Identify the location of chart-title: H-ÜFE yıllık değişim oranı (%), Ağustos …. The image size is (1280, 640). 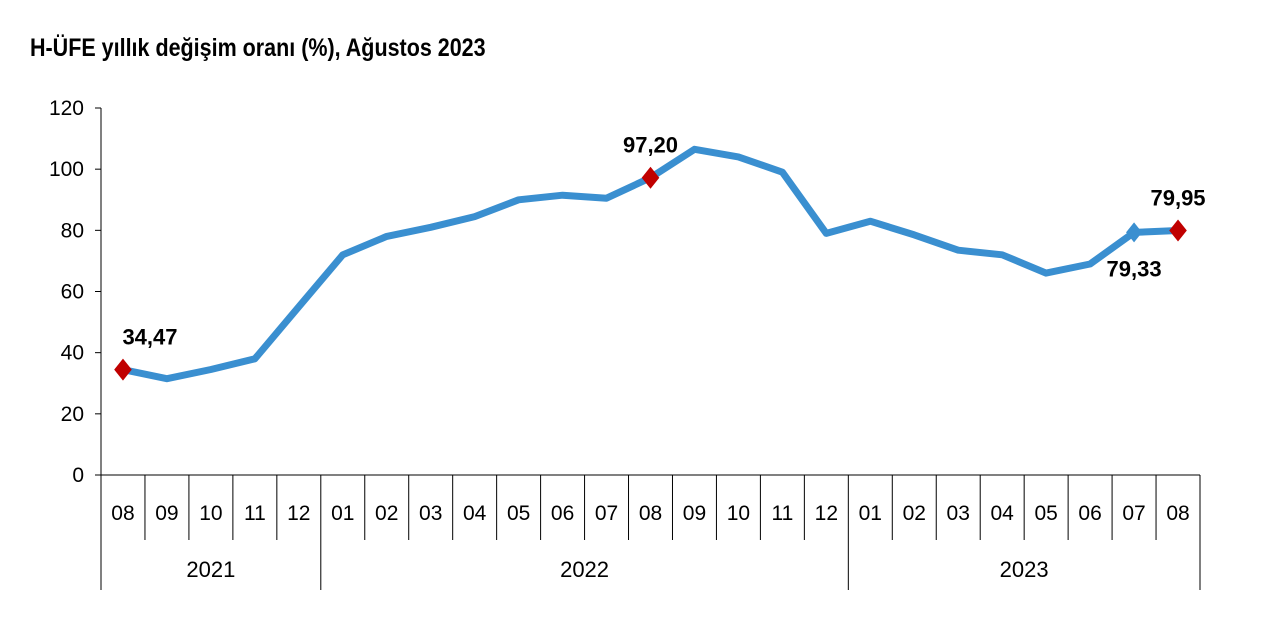
(258, 48).